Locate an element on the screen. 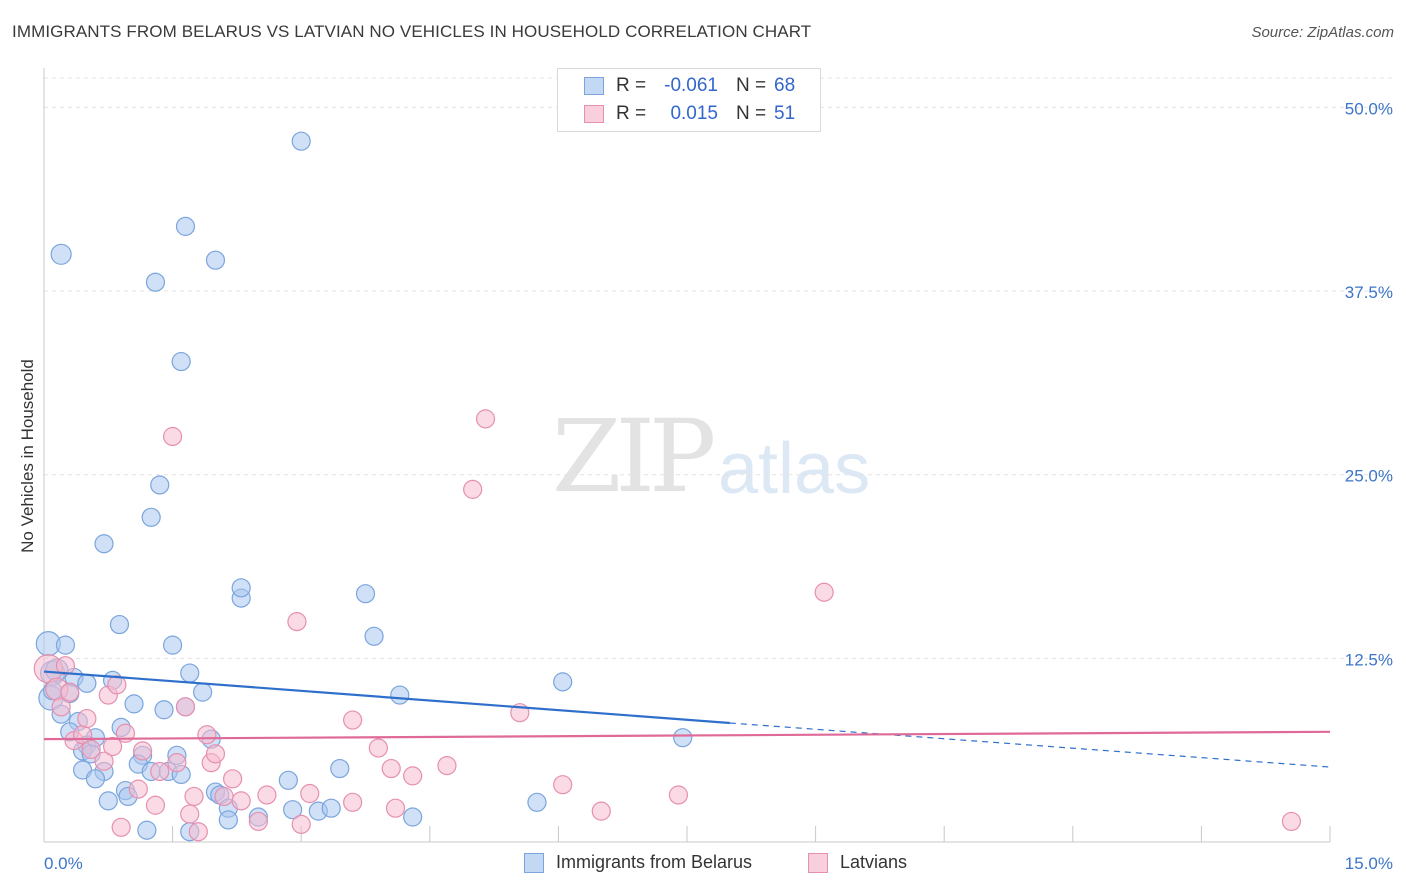  y-axis-label: No Vehicles in Household is located at coordinates (27, 456).